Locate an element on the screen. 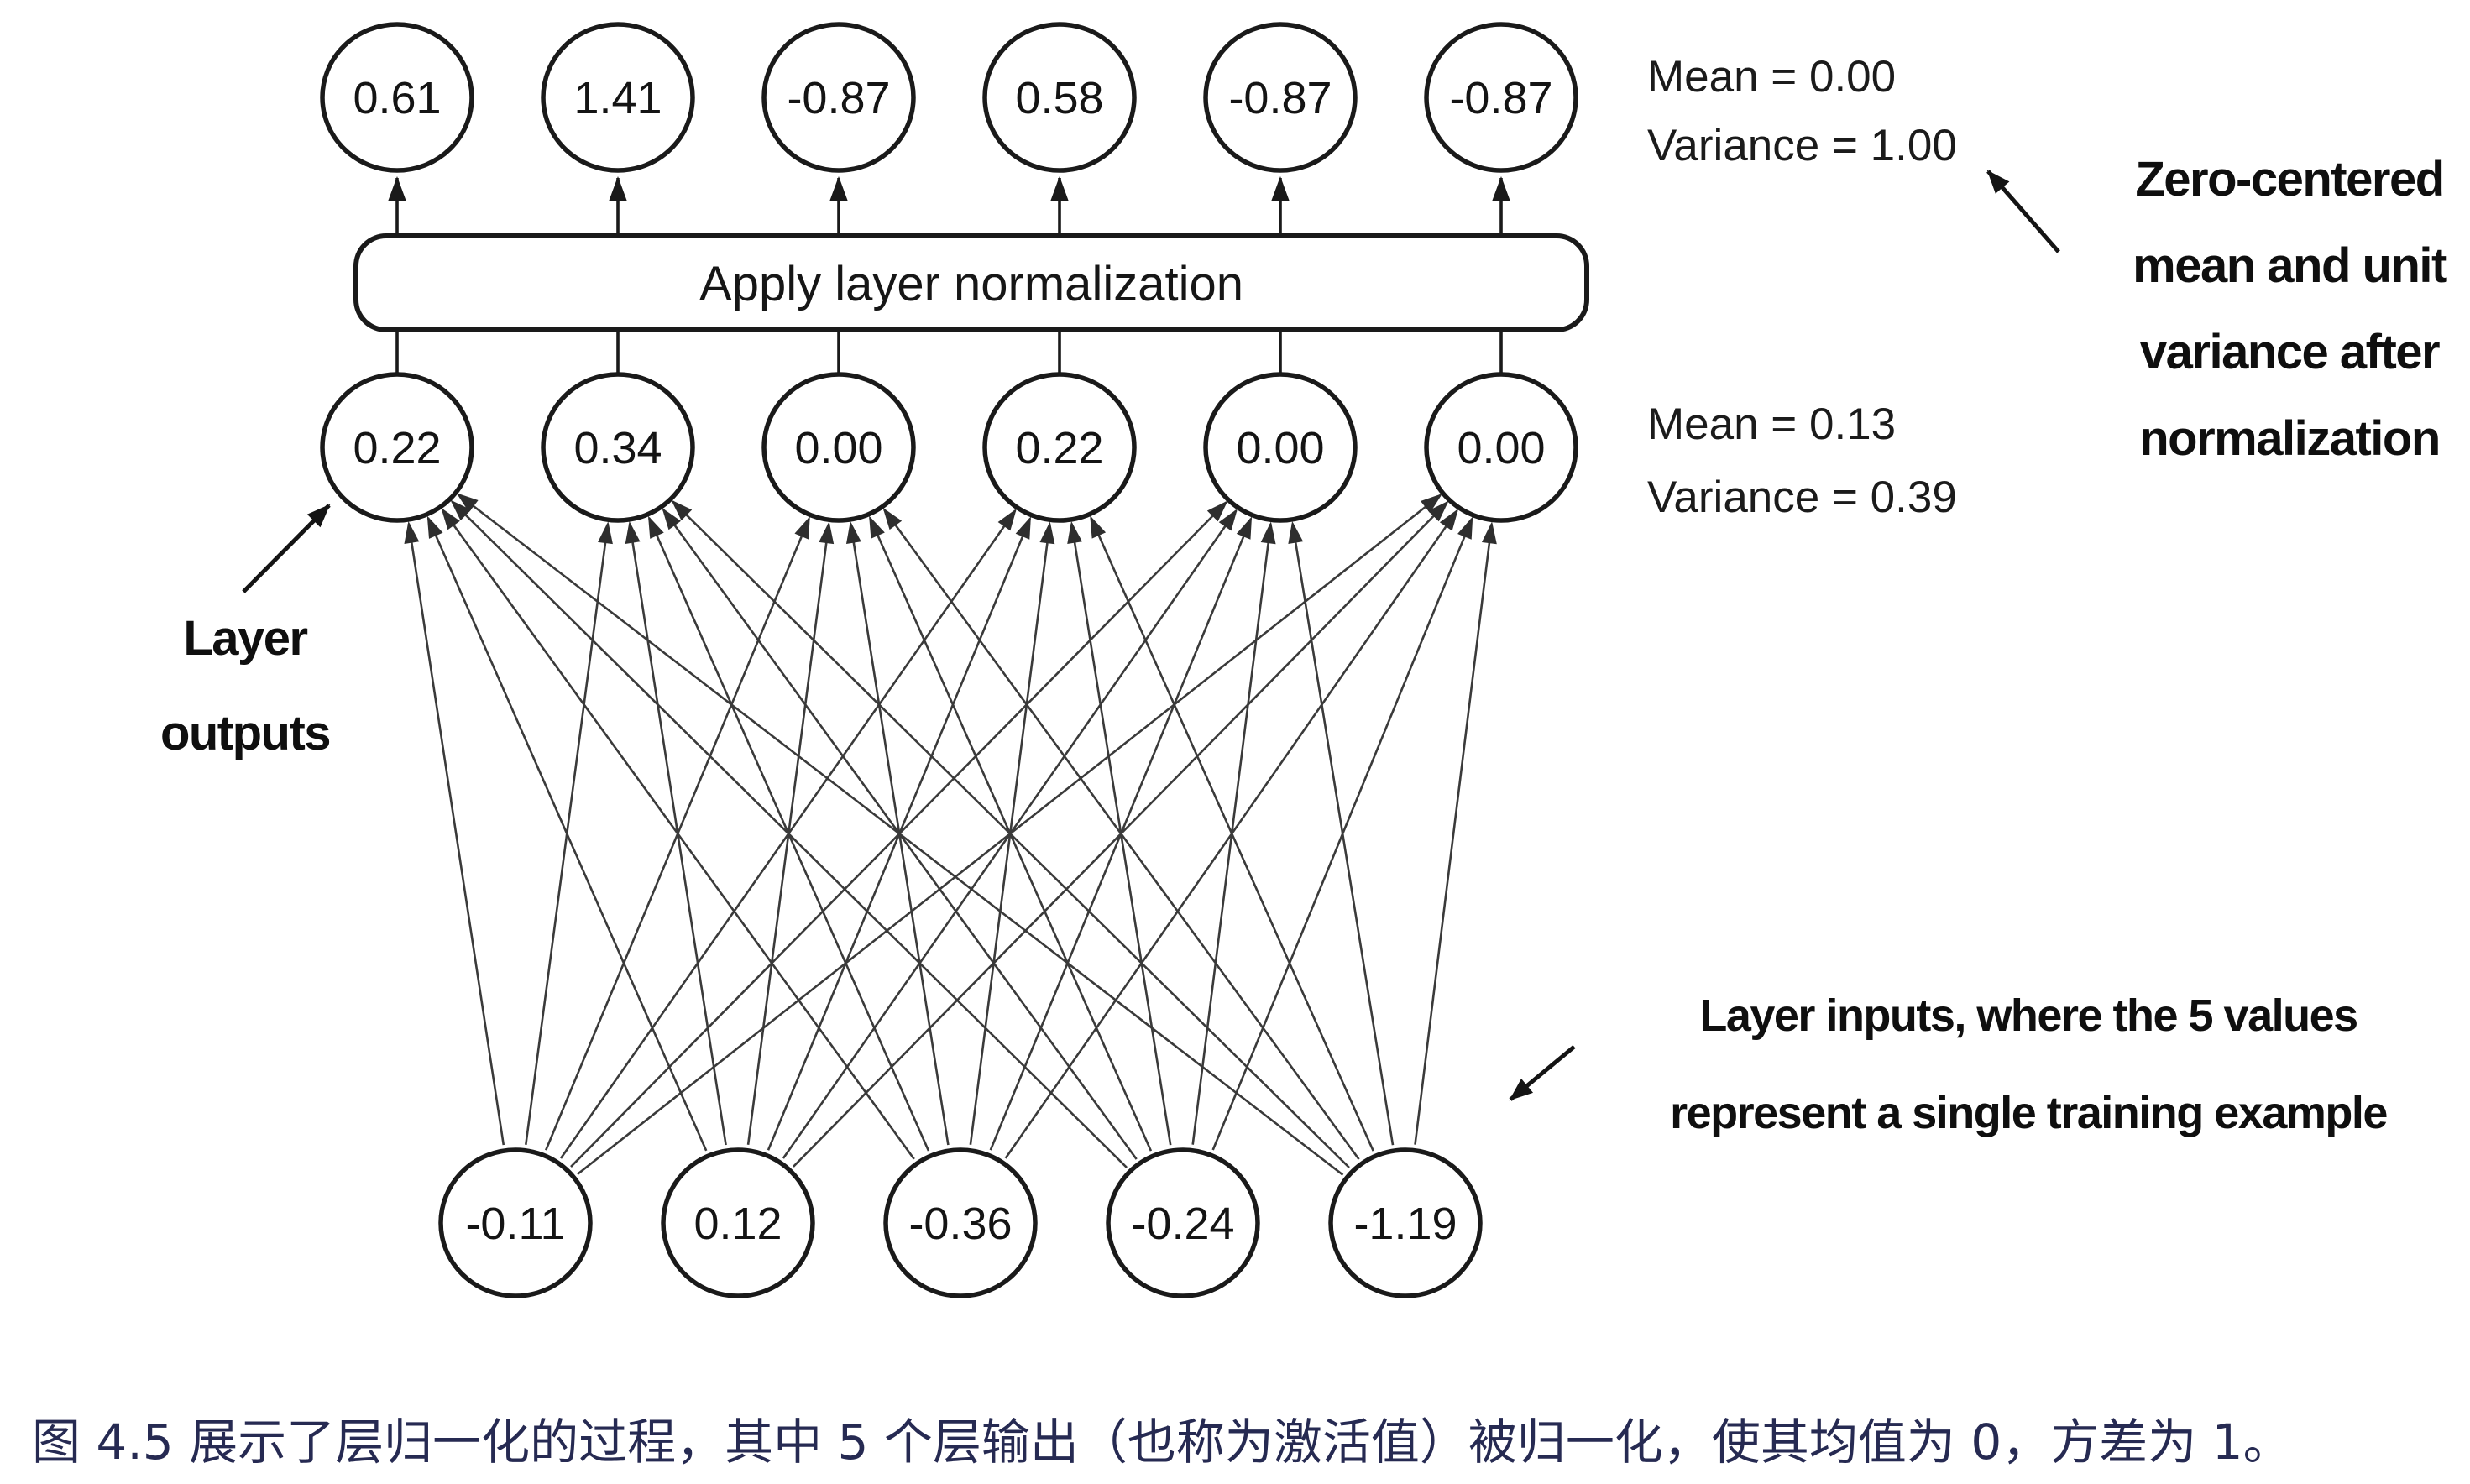 This screenshot has width=2470, height=1484. normalized-mean-label: Mean = 0.00 is located at coordinates (1771, 77).